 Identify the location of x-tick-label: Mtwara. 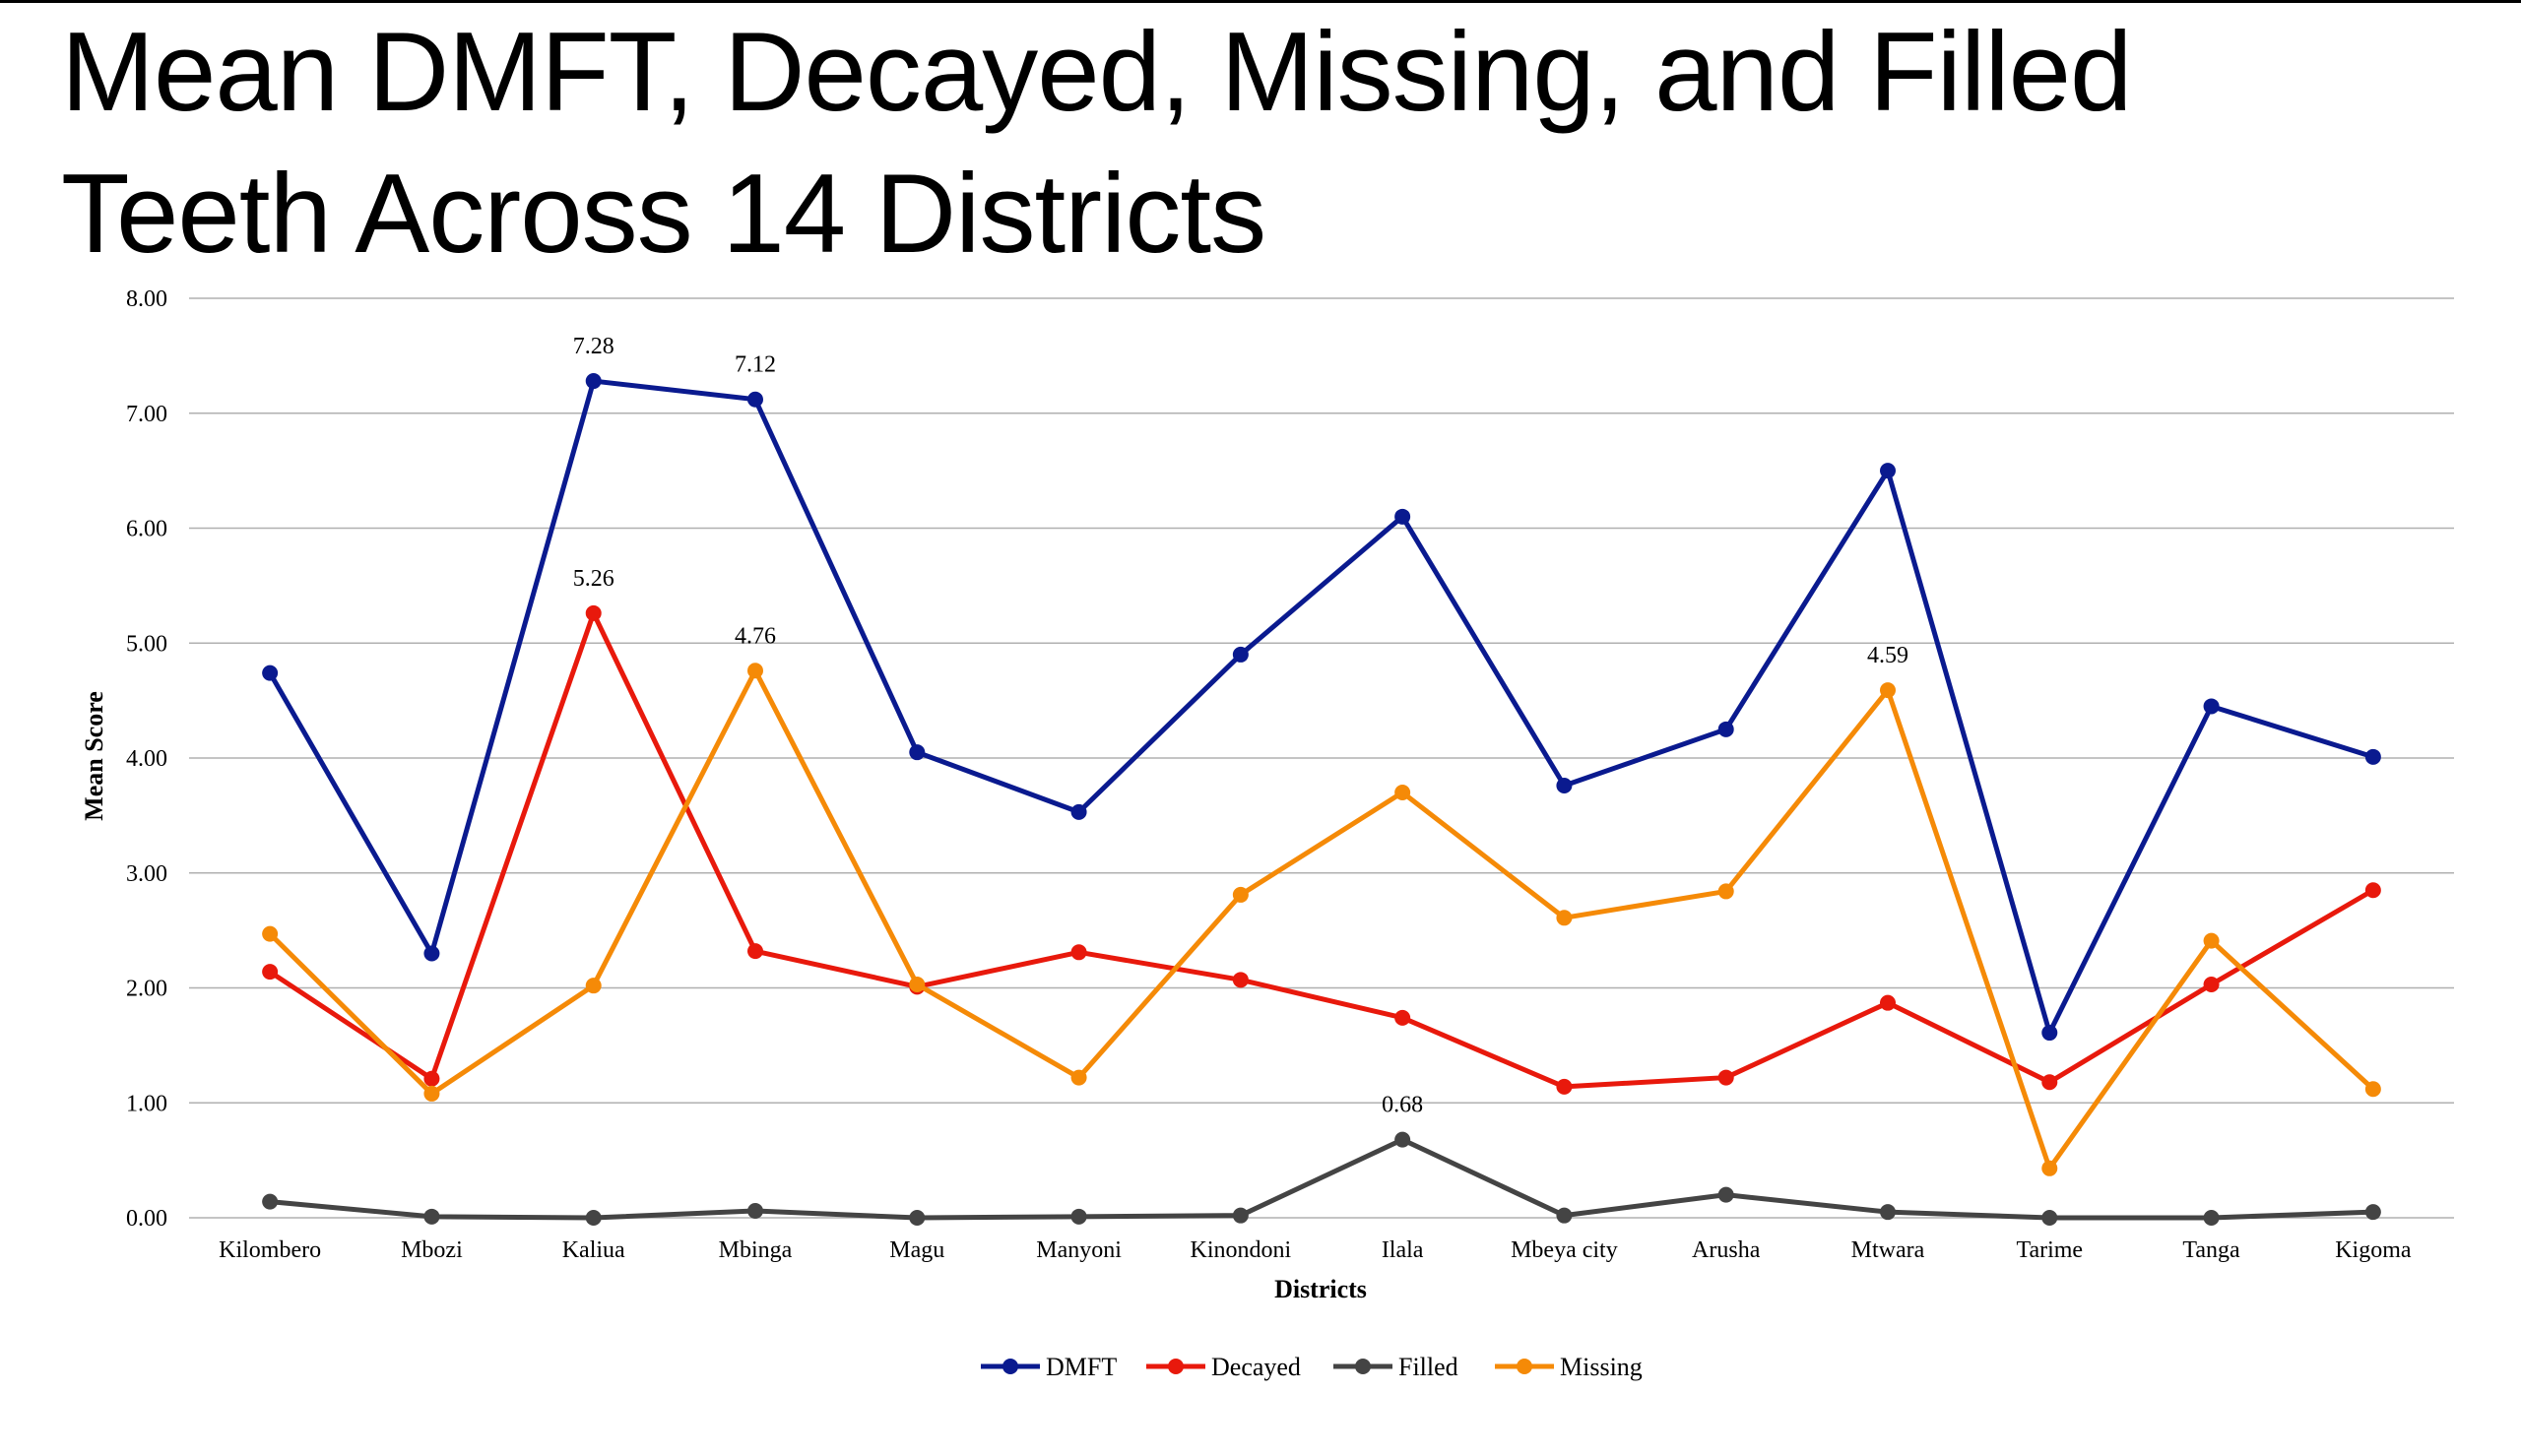
(1888, 1250).